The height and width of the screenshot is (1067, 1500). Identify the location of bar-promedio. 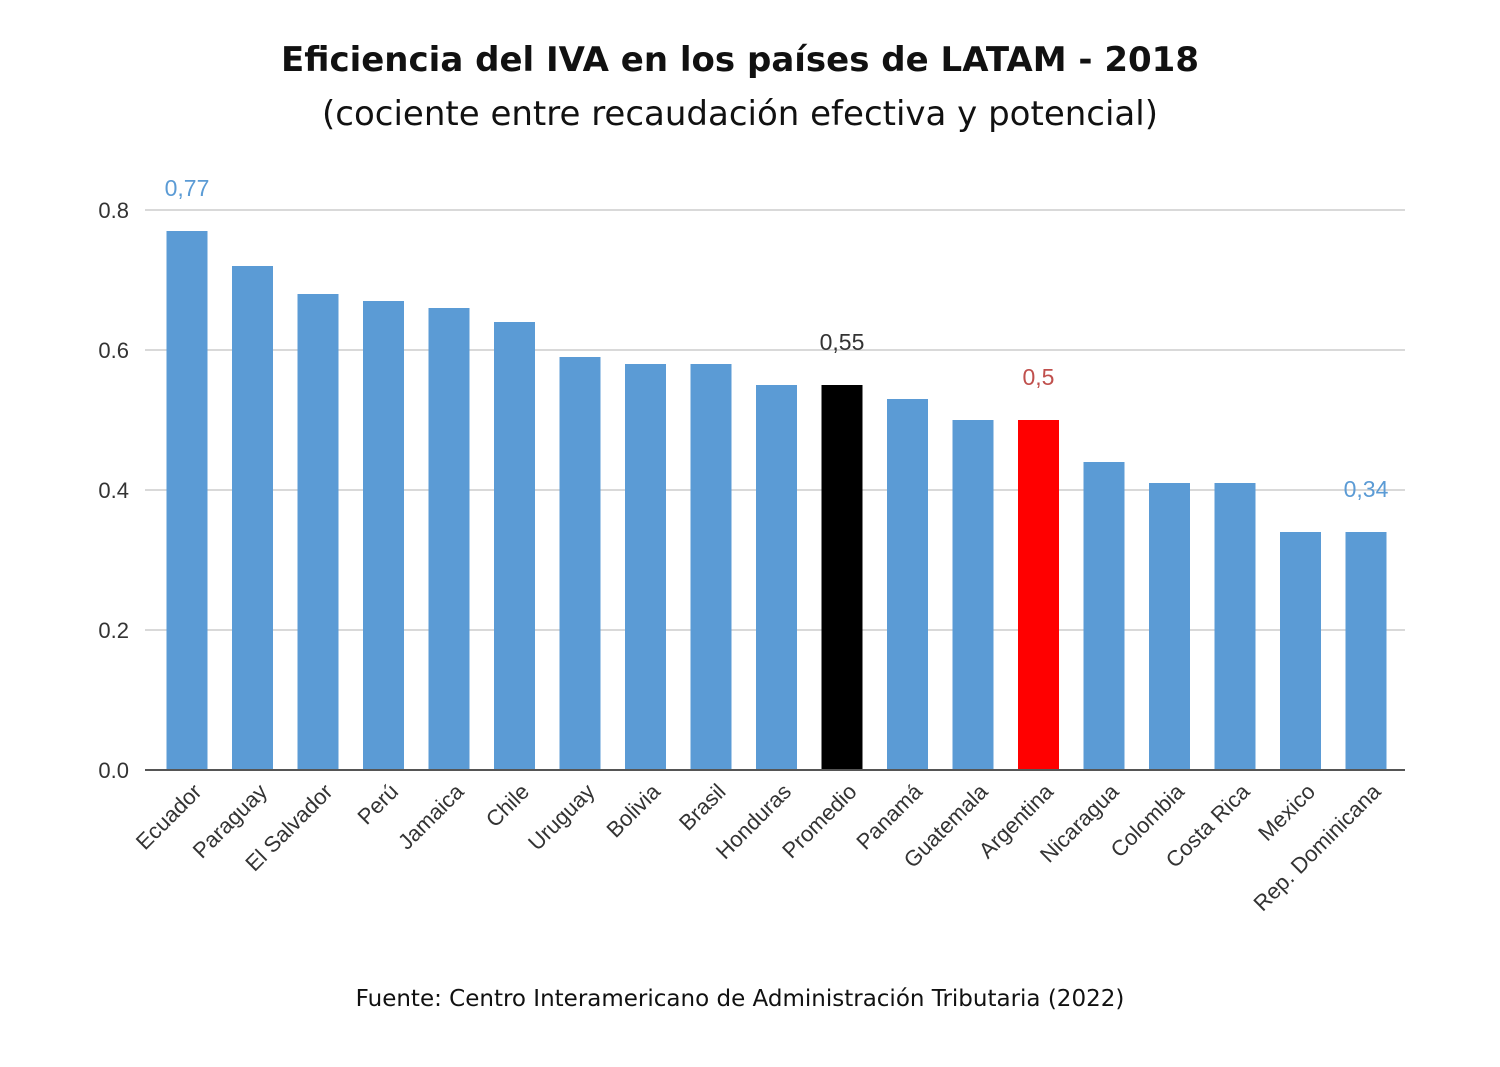
(842, 577).